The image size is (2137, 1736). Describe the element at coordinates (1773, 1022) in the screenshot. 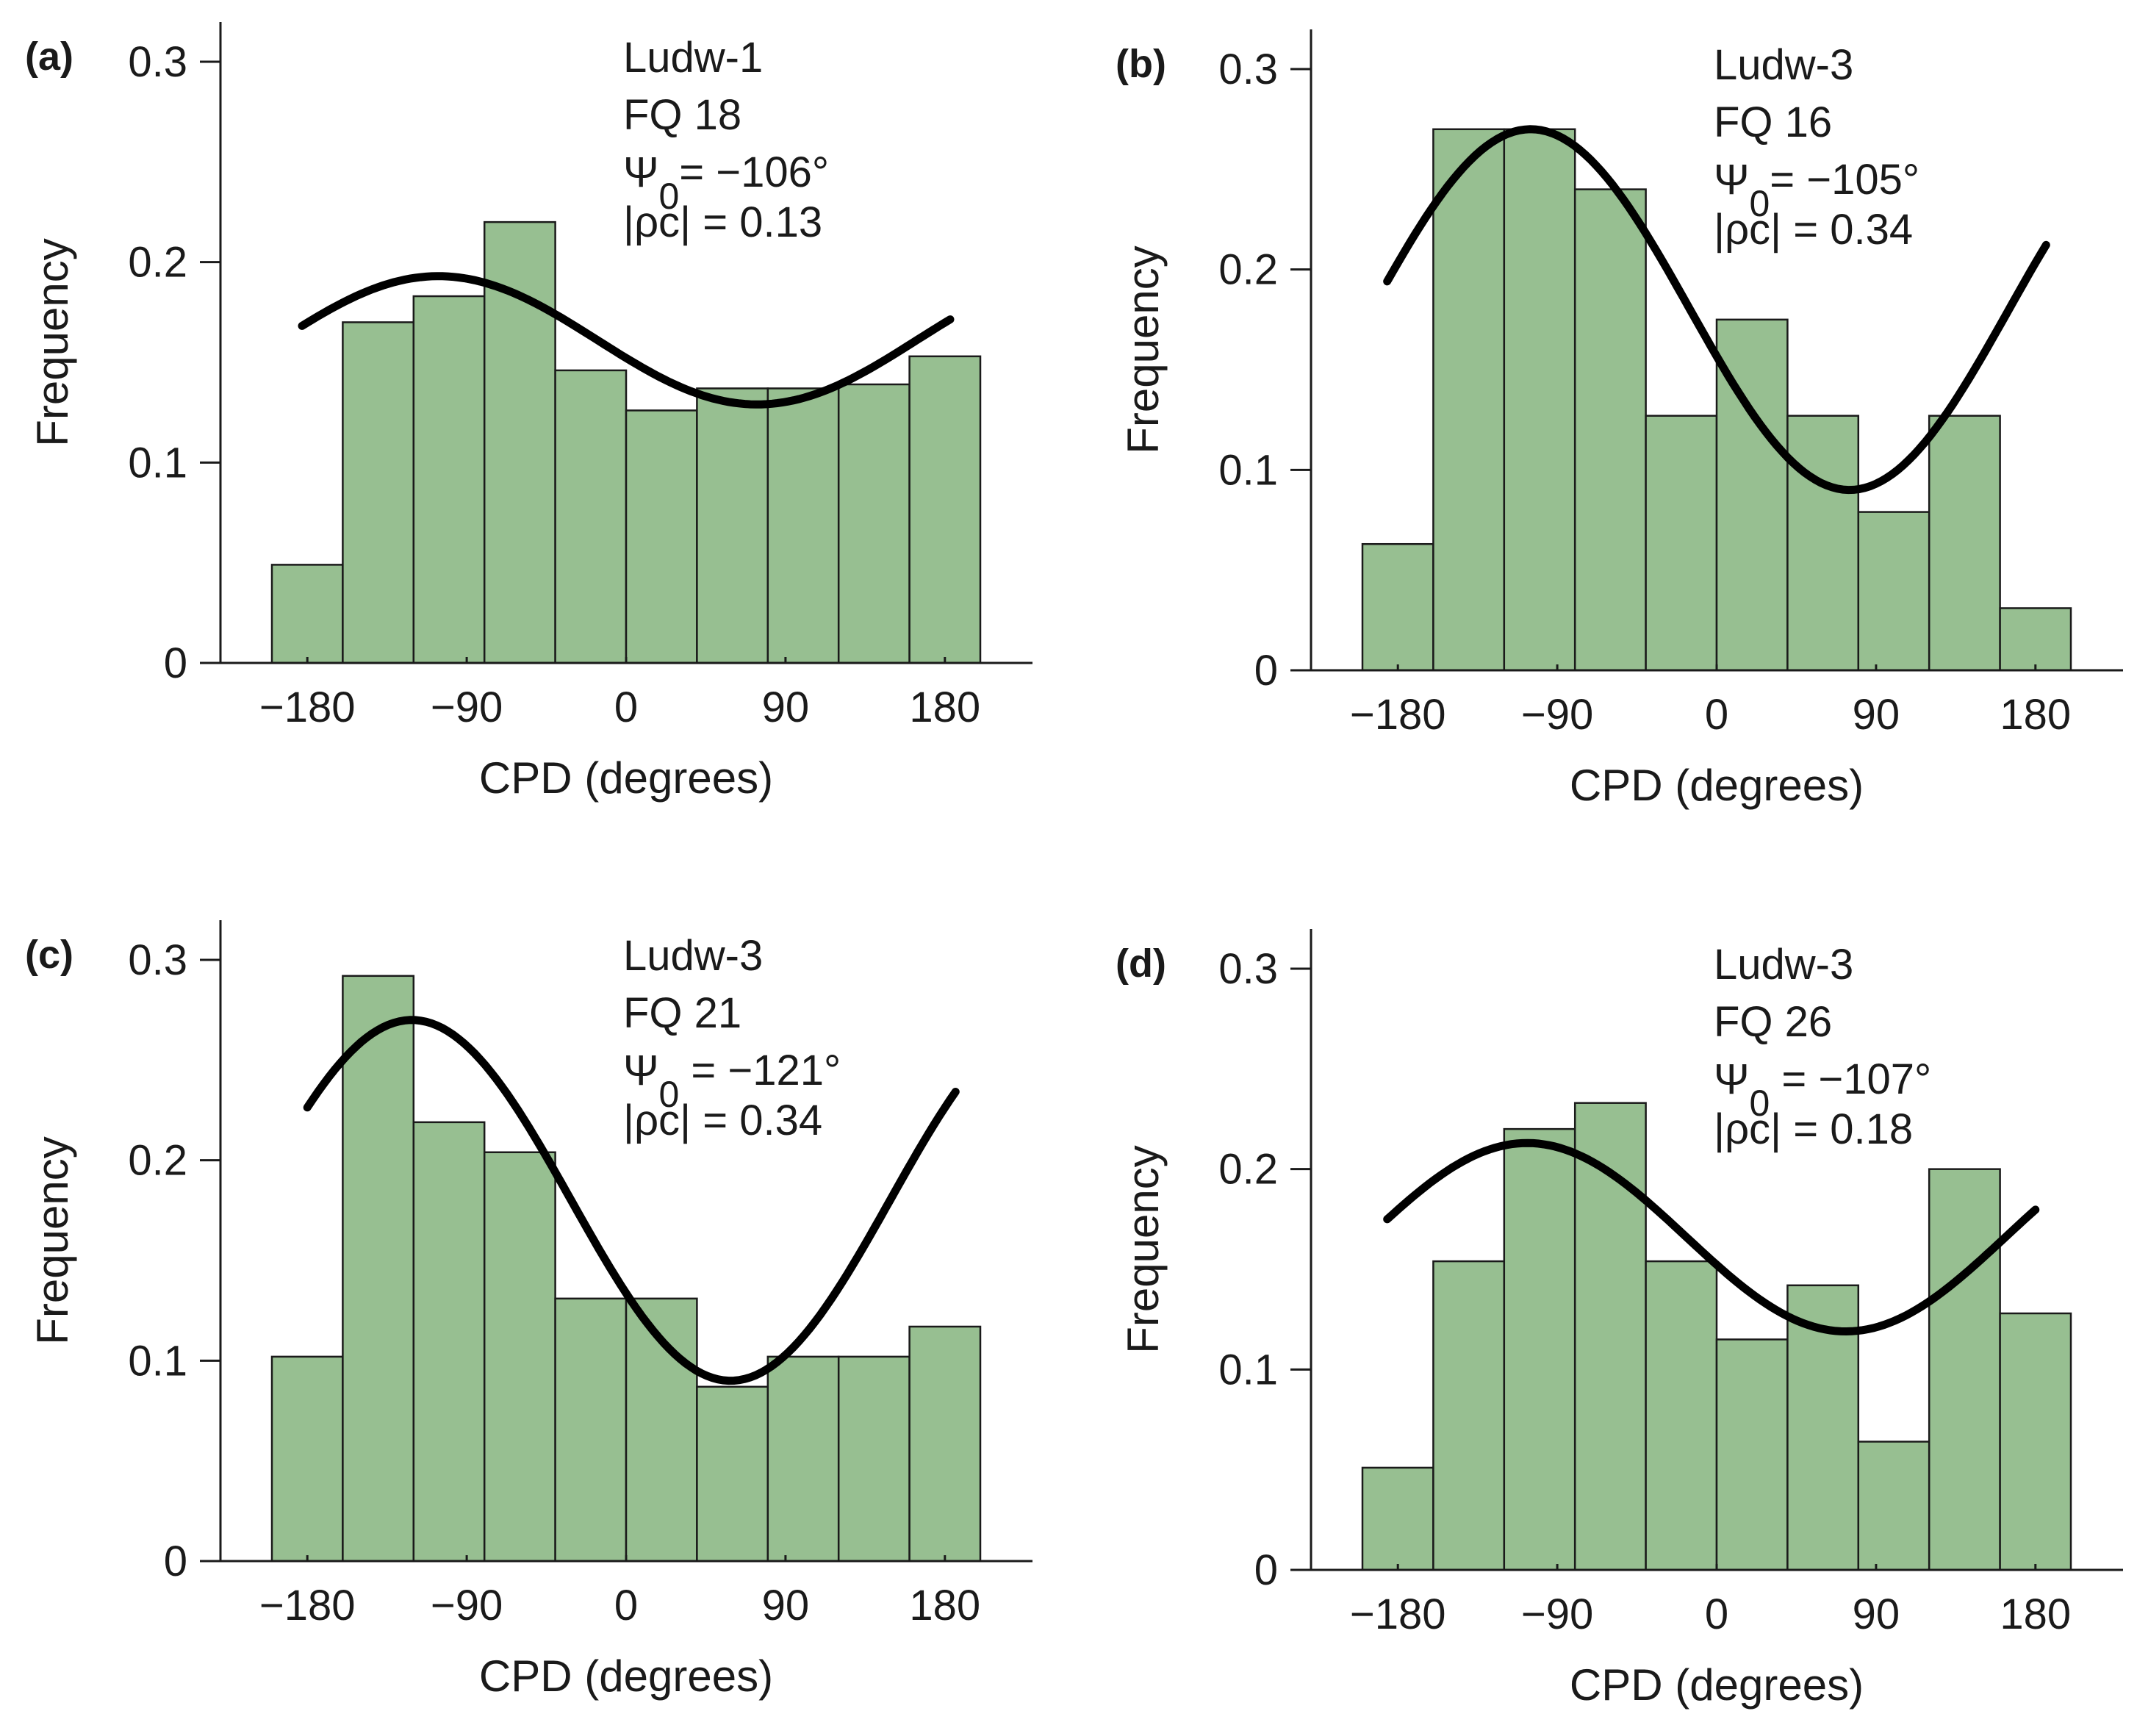

I see `annotation-fq: FQ 26` at that location.